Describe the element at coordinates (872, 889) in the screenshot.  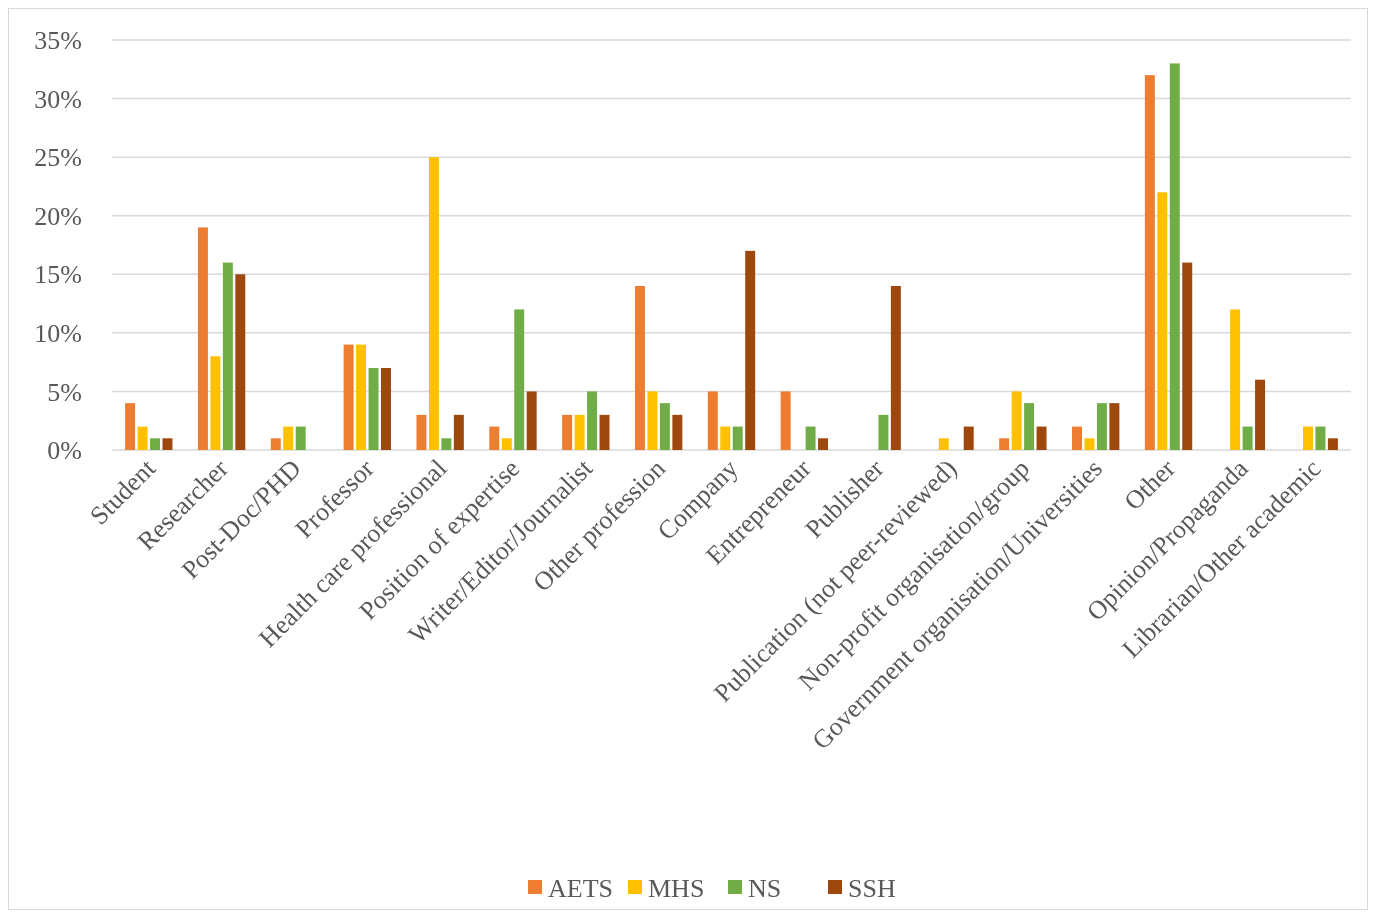
I see `legend-label: SSH` at that location.